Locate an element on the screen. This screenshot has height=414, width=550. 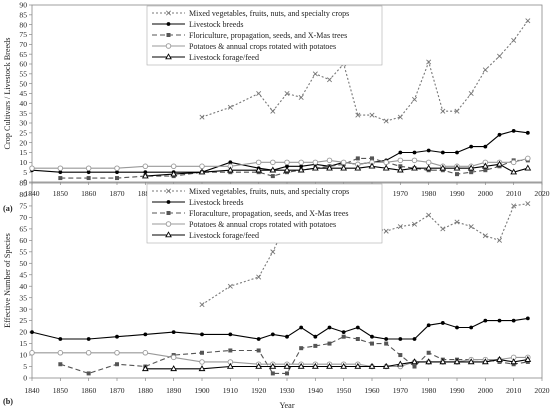
y-tick-label: 45 is located at coordinates (23, 274).